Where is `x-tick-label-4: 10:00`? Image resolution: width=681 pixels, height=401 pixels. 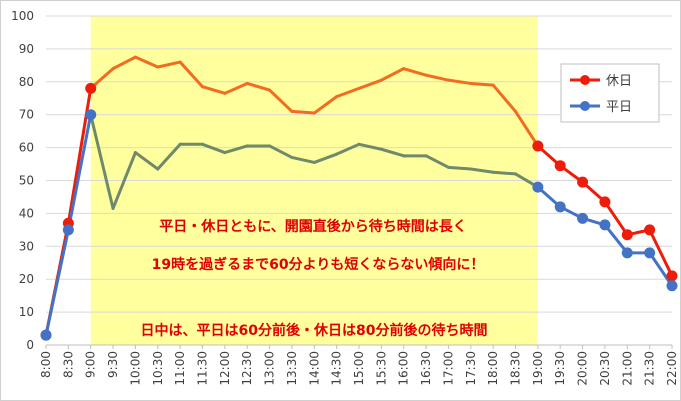 x-tick-label-4: 10:00 is located at coordinates (135, 368).